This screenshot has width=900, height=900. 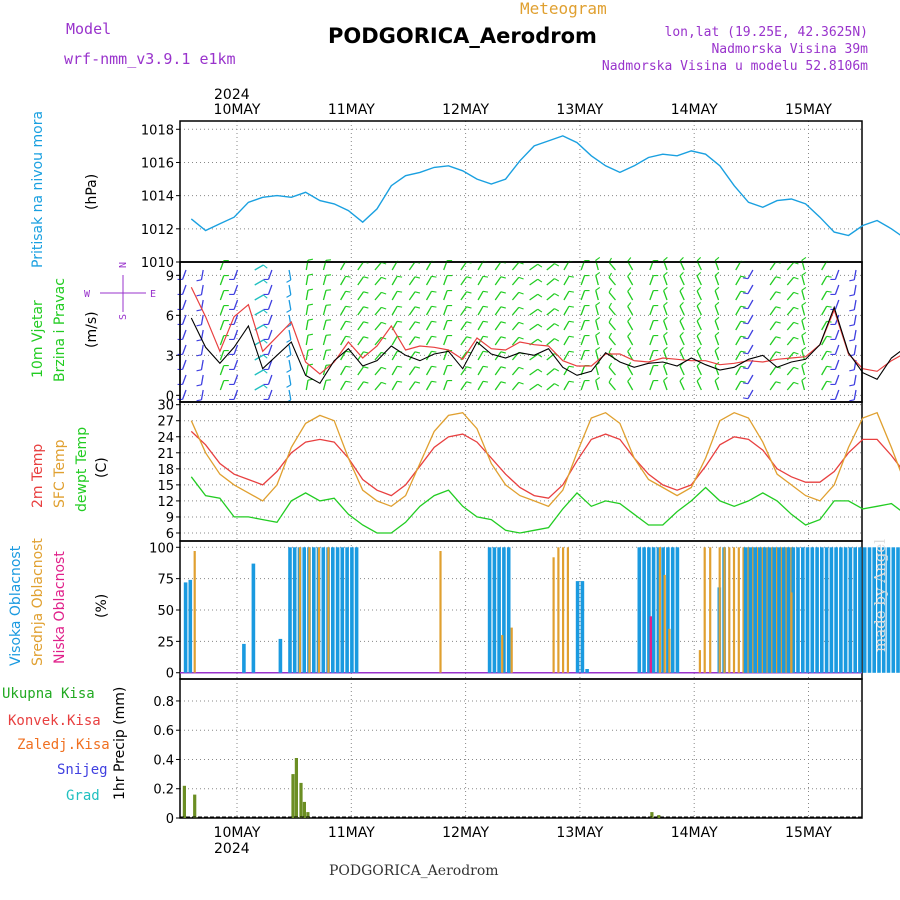 I want to click on cloud-bar-mid, so click(x=757, y=610).